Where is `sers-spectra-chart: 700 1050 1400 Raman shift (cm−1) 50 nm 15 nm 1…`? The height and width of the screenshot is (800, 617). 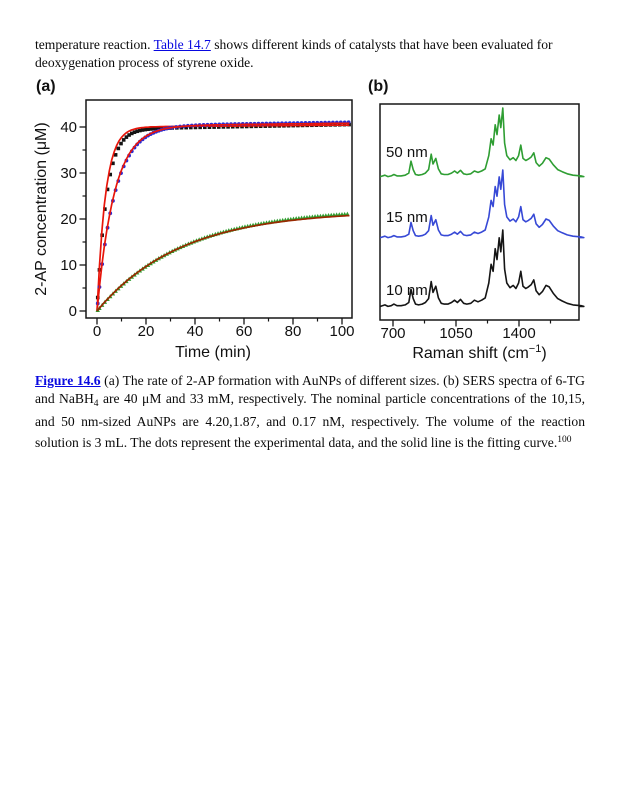 sers-spectra-chart: 700 1050 1400 Raman shift (cm−1) 50 nm 15 nm 1… is located at coordinates (490, 231).